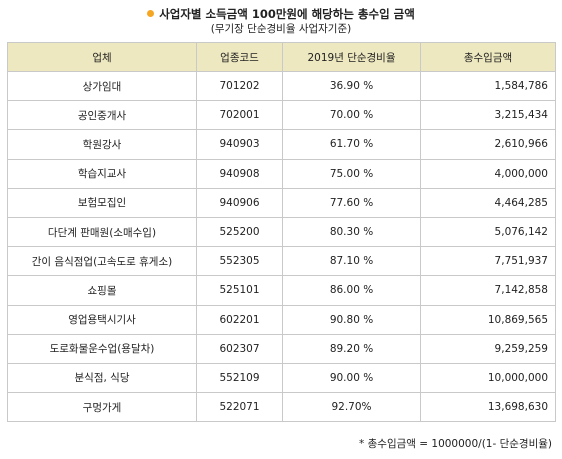  I want to click on total-income-cell: 10,869,565, so click(488, 319).